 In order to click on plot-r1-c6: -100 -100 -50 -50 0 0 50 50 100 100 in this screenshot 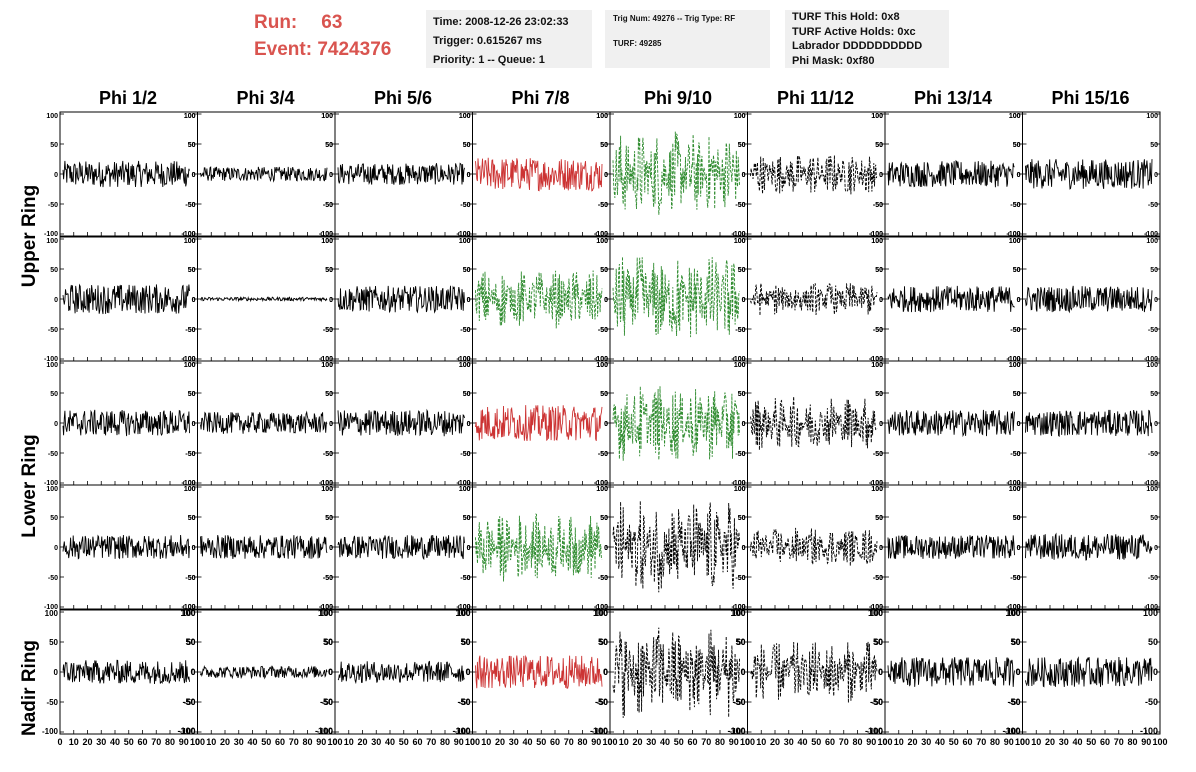, I will do `click(808, 174)`.